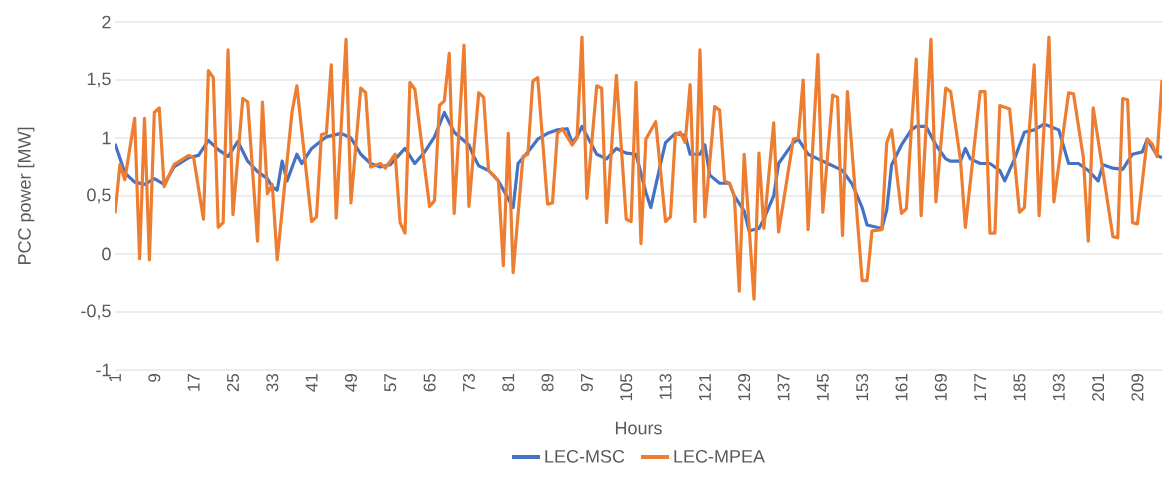  Describe the element at coordinates (106, 254) in the screenshot. I see `y-tick-label: 0` at that location.